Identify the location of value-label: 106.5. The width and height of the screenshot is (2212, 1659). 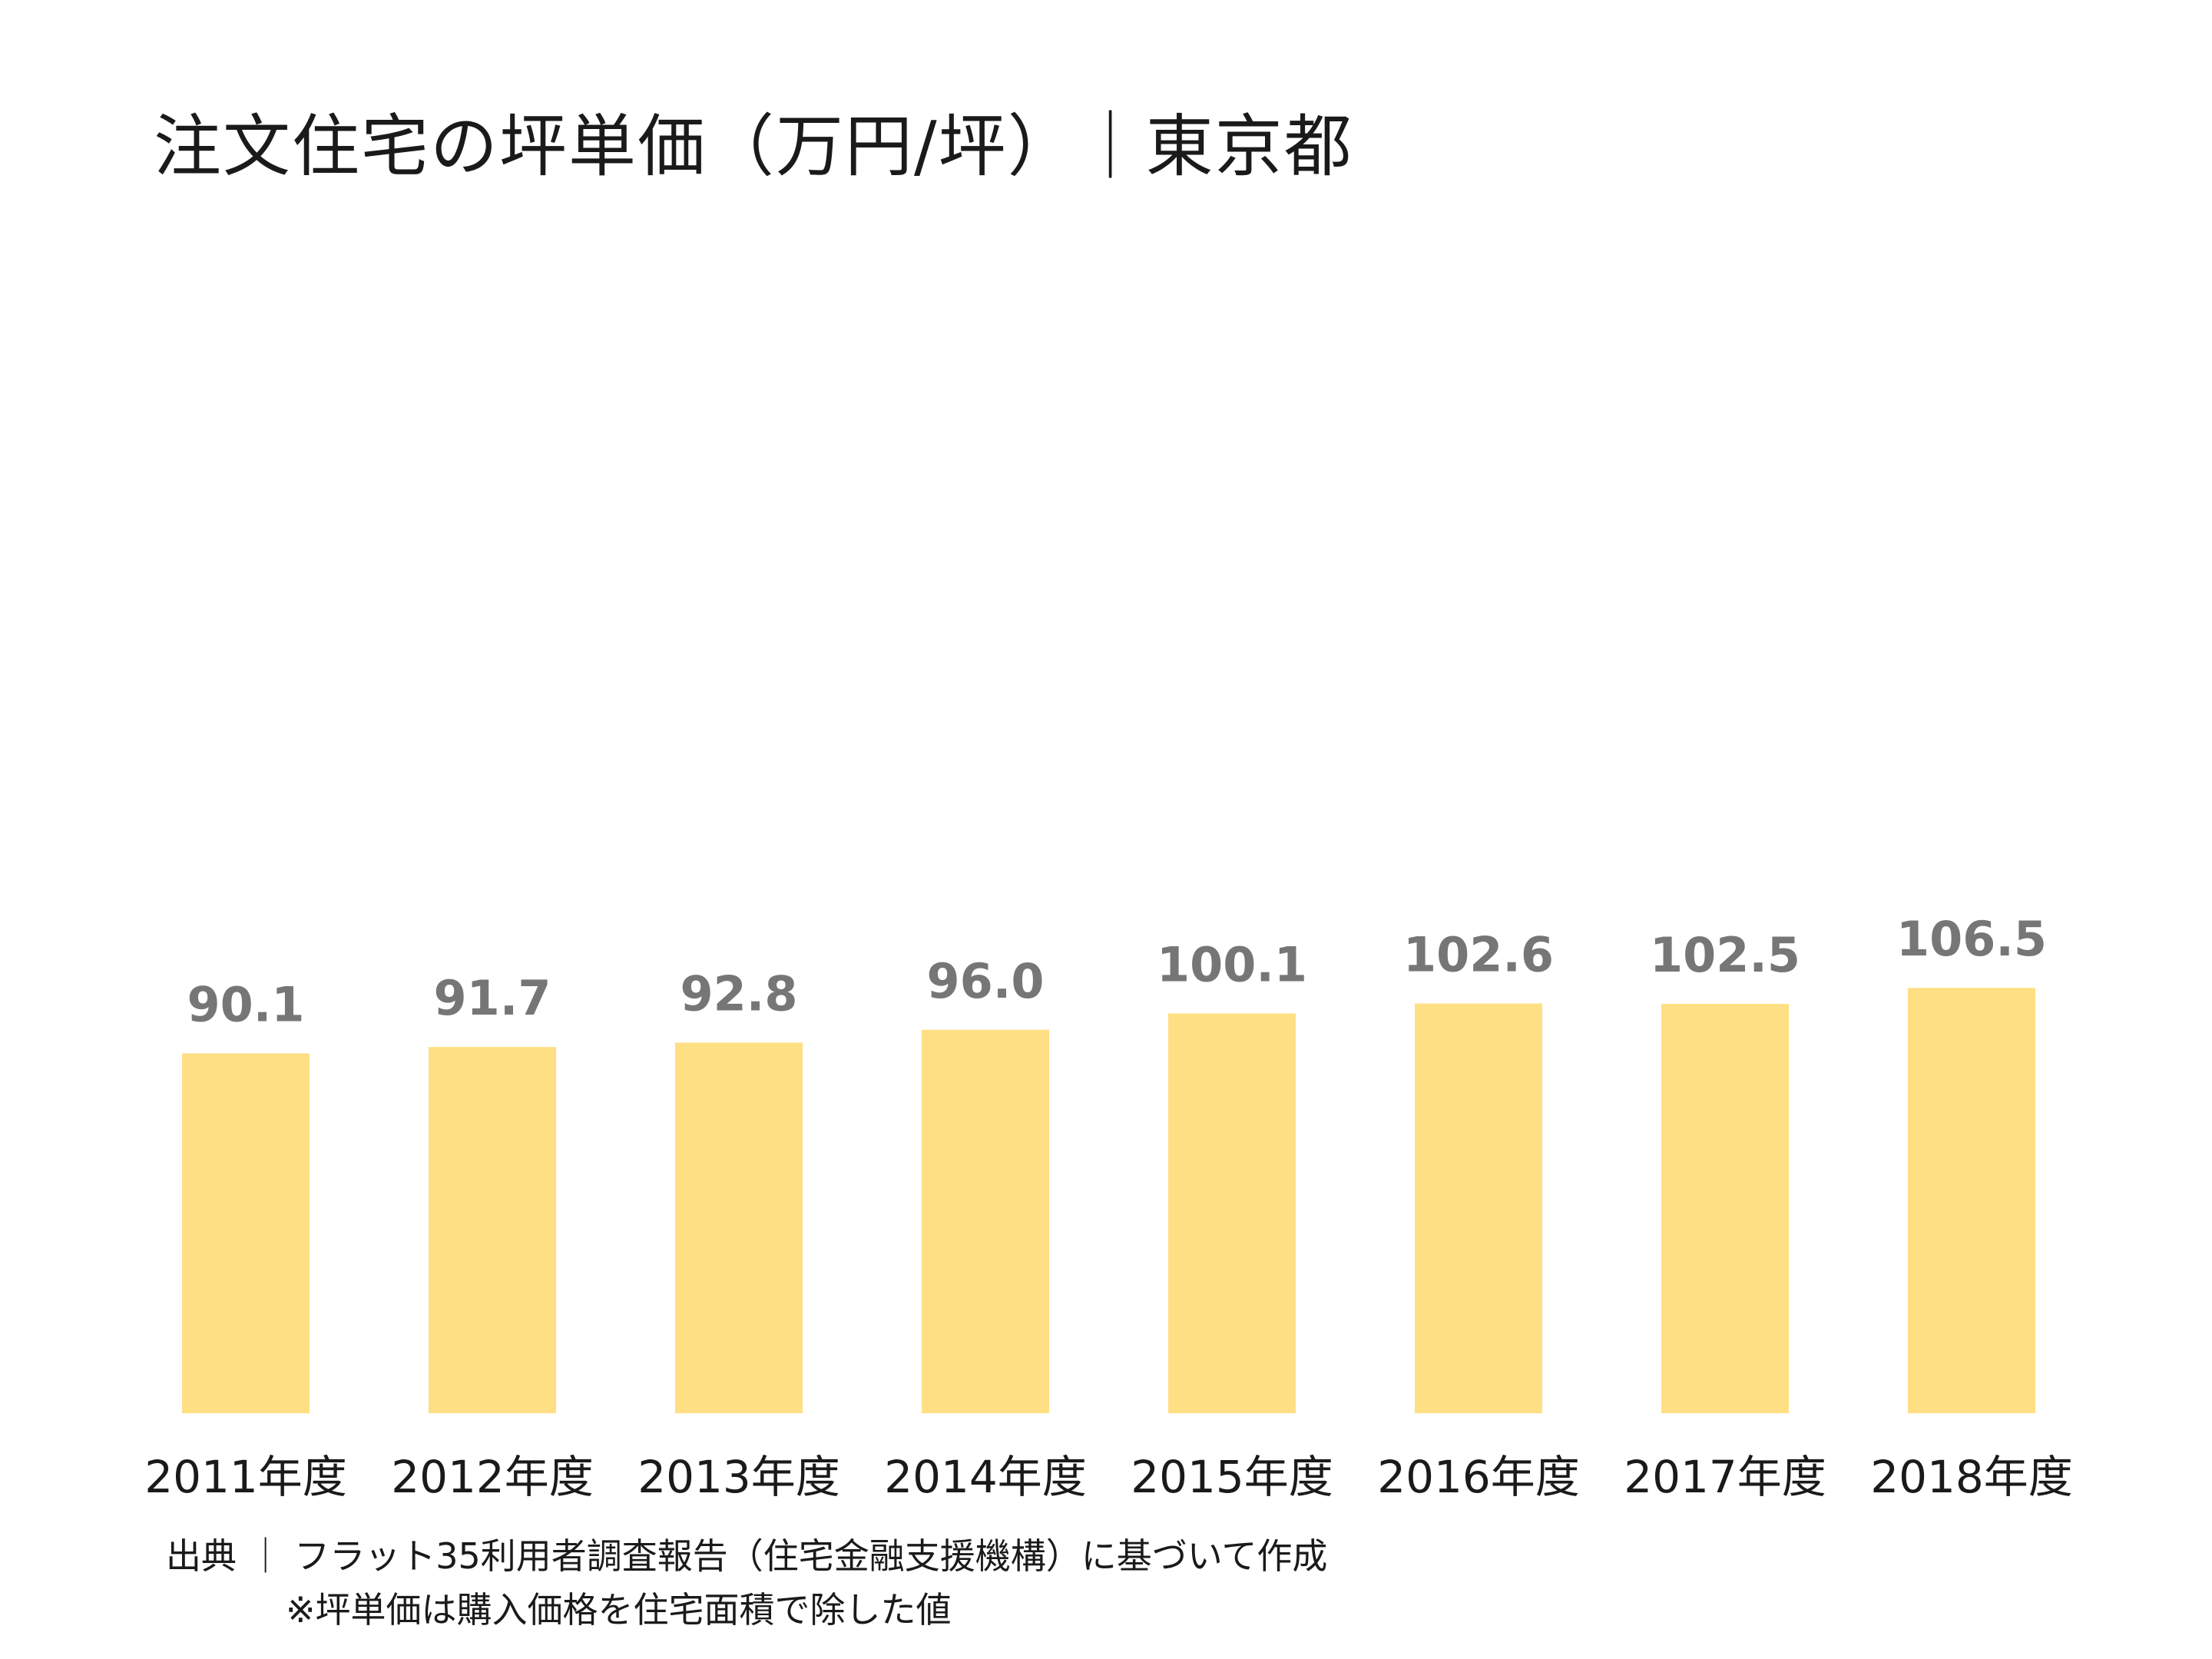
(1972, 939).